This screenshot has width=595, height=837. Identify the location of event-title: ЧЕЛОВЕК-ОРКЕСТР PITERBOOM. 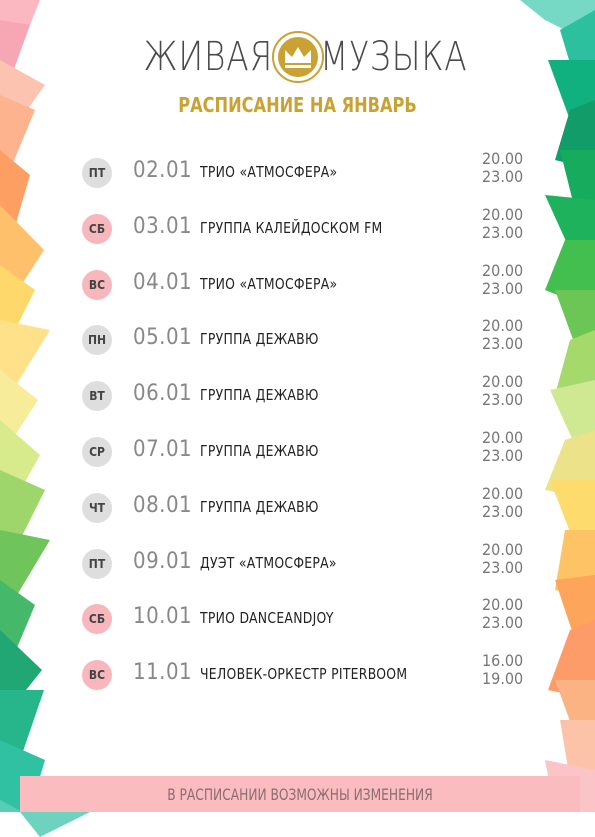
(304, 674).